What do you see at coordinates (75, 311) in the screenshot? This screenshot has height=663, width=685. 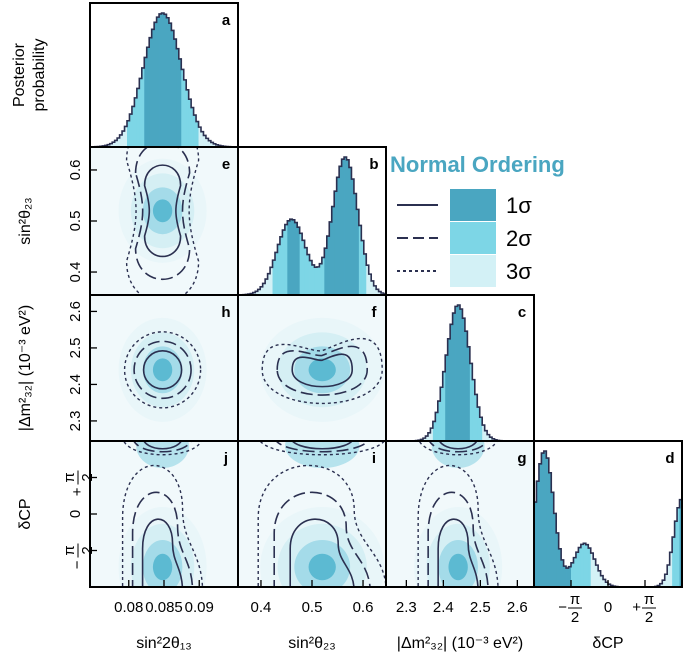 I see `y-tick-label: 2.6` at bounding box center [75, 311].